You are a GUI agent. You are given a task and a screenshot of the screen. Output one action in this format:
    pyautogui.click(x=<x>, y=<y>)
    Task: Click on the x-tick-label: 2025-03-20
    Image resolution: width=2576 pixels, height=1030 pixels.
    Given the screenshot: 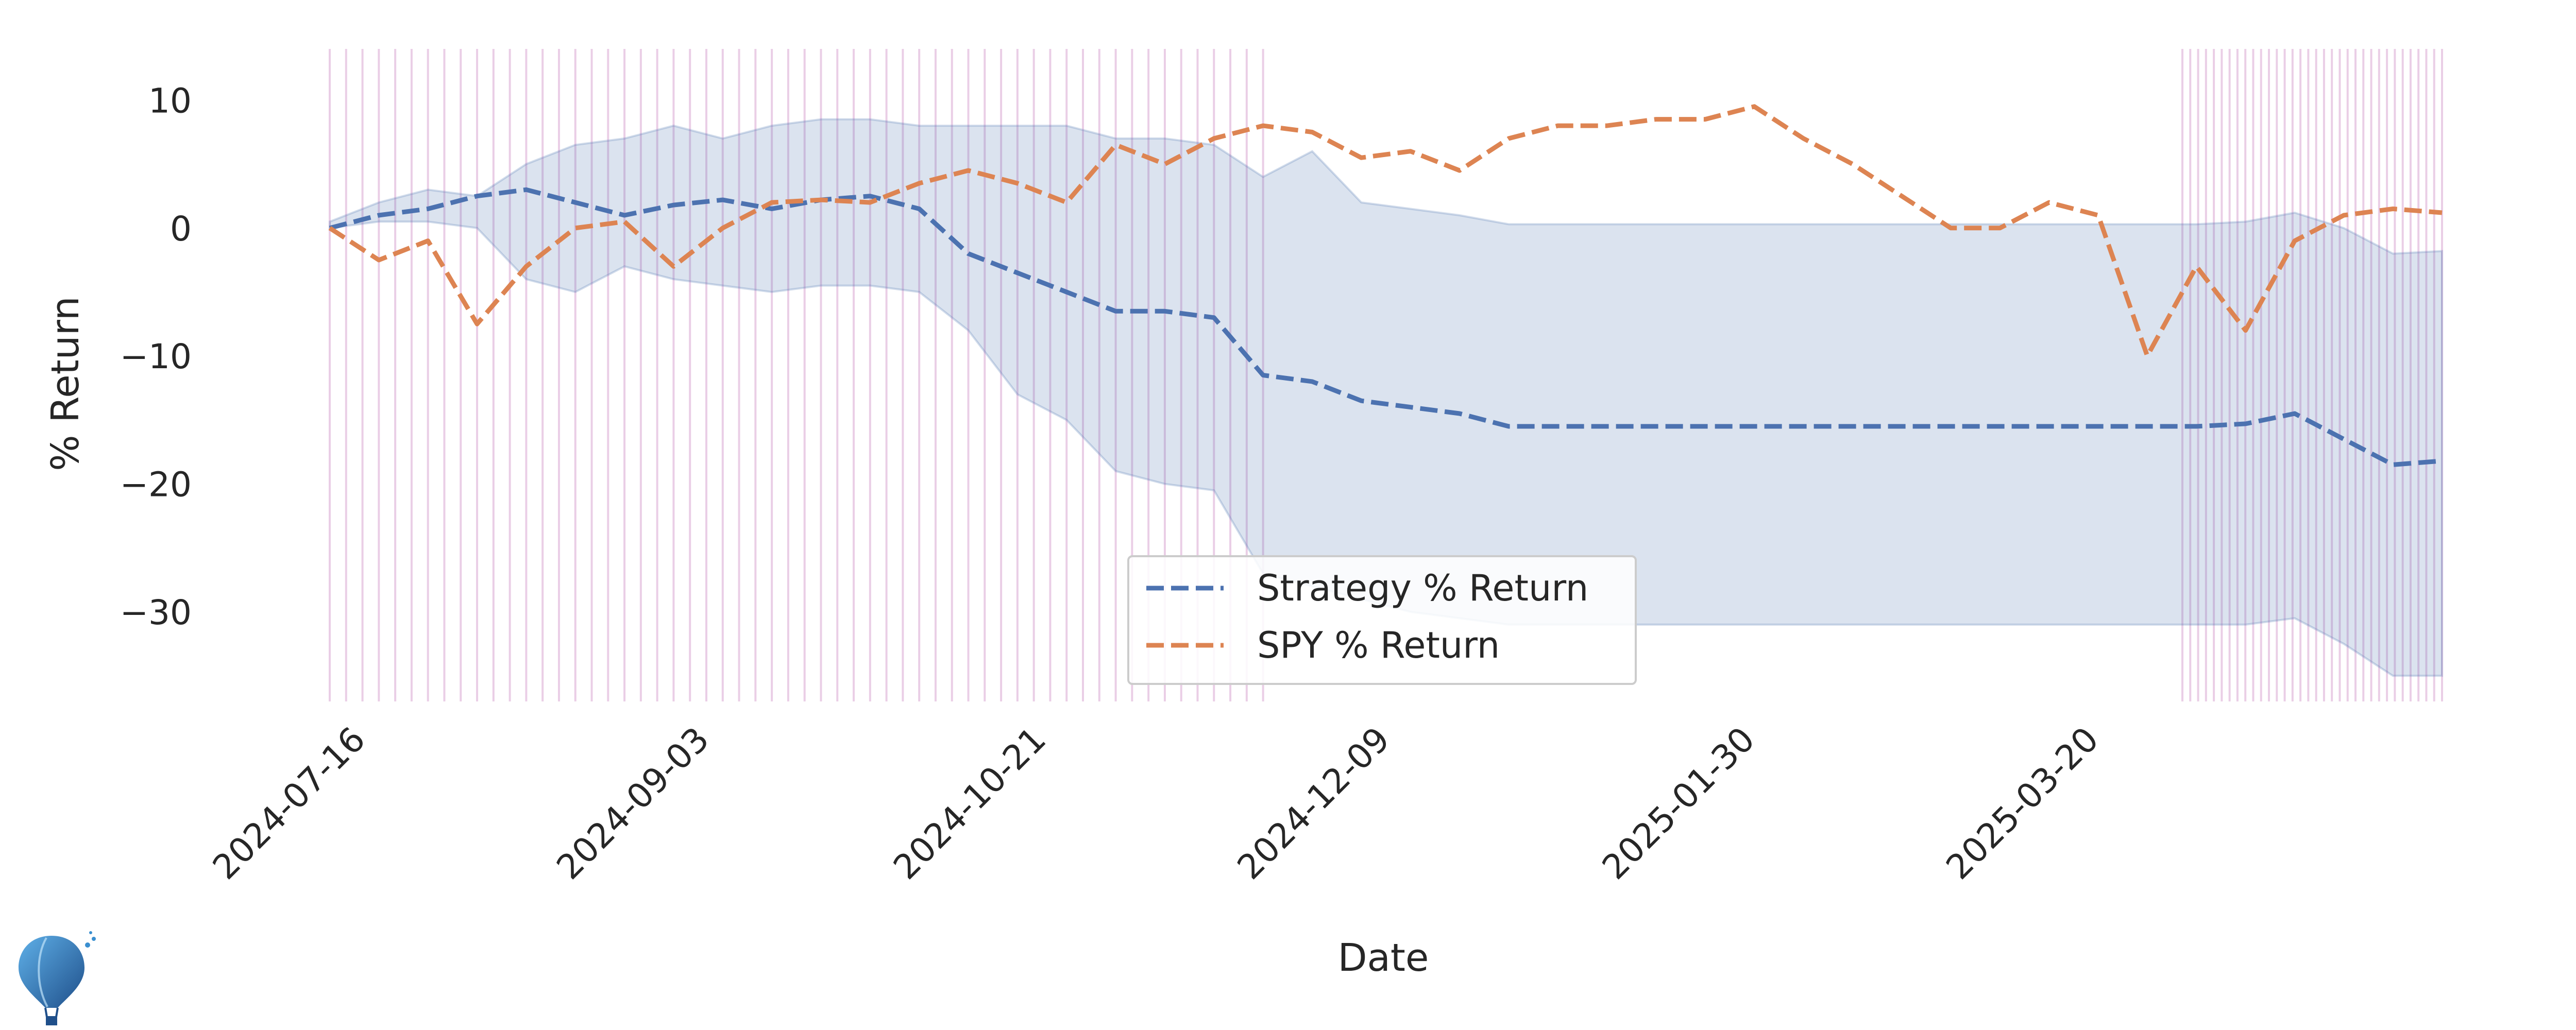 What is the action you would take?
    pyautogui.click(x=2023, y=803)
    